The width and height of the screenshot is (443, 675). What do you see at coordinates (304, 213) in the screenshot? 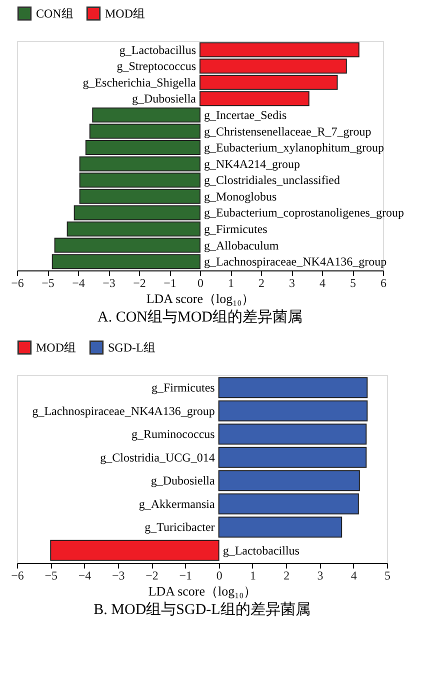
I see `y-tick-label: g_Eubacterium_coprostanoligenes_group` at bounding box center [304, 213].